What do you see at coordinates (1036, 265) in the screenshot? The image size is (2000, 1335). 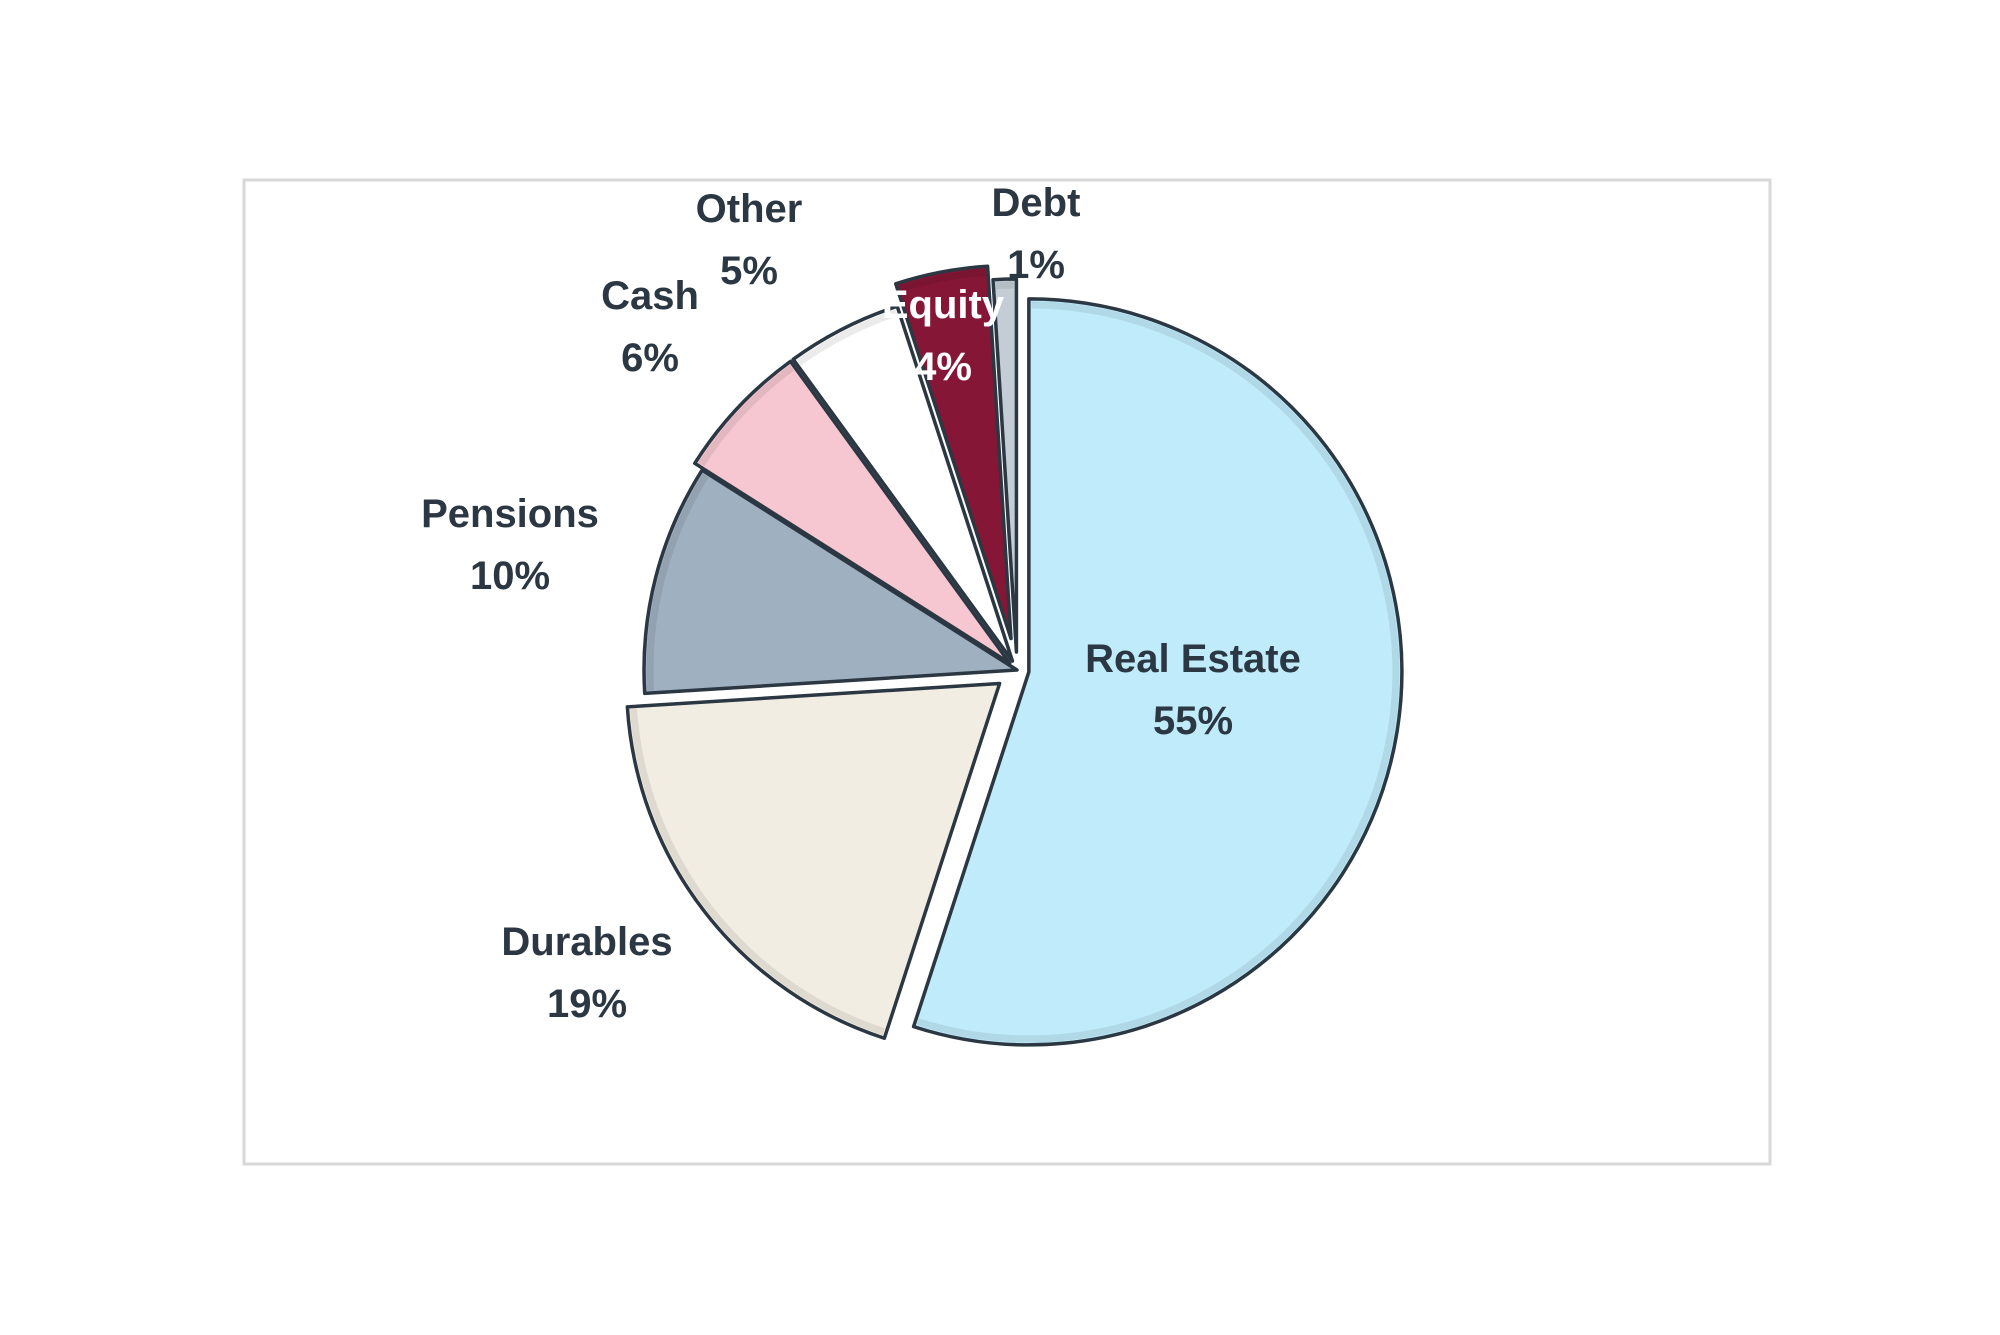 I see `slice-value-debt: 1%` at bounding box center [1036, 265].